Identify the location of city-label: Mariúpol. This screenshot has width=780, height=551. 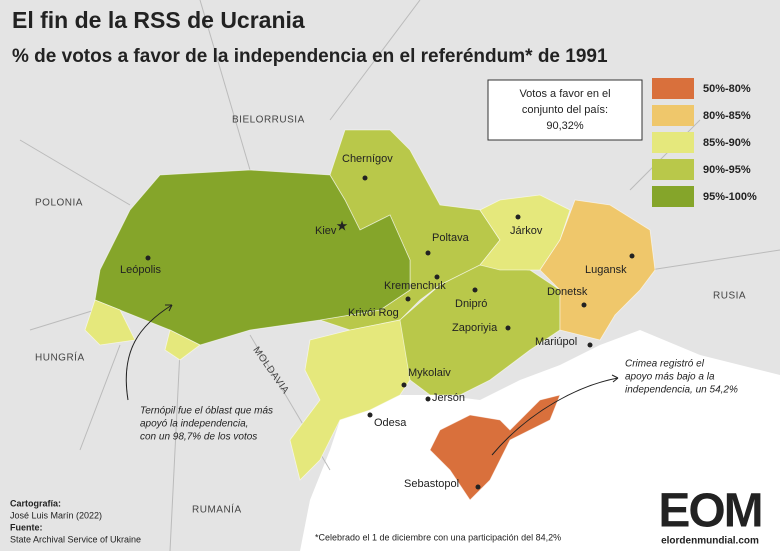
(556, 342).